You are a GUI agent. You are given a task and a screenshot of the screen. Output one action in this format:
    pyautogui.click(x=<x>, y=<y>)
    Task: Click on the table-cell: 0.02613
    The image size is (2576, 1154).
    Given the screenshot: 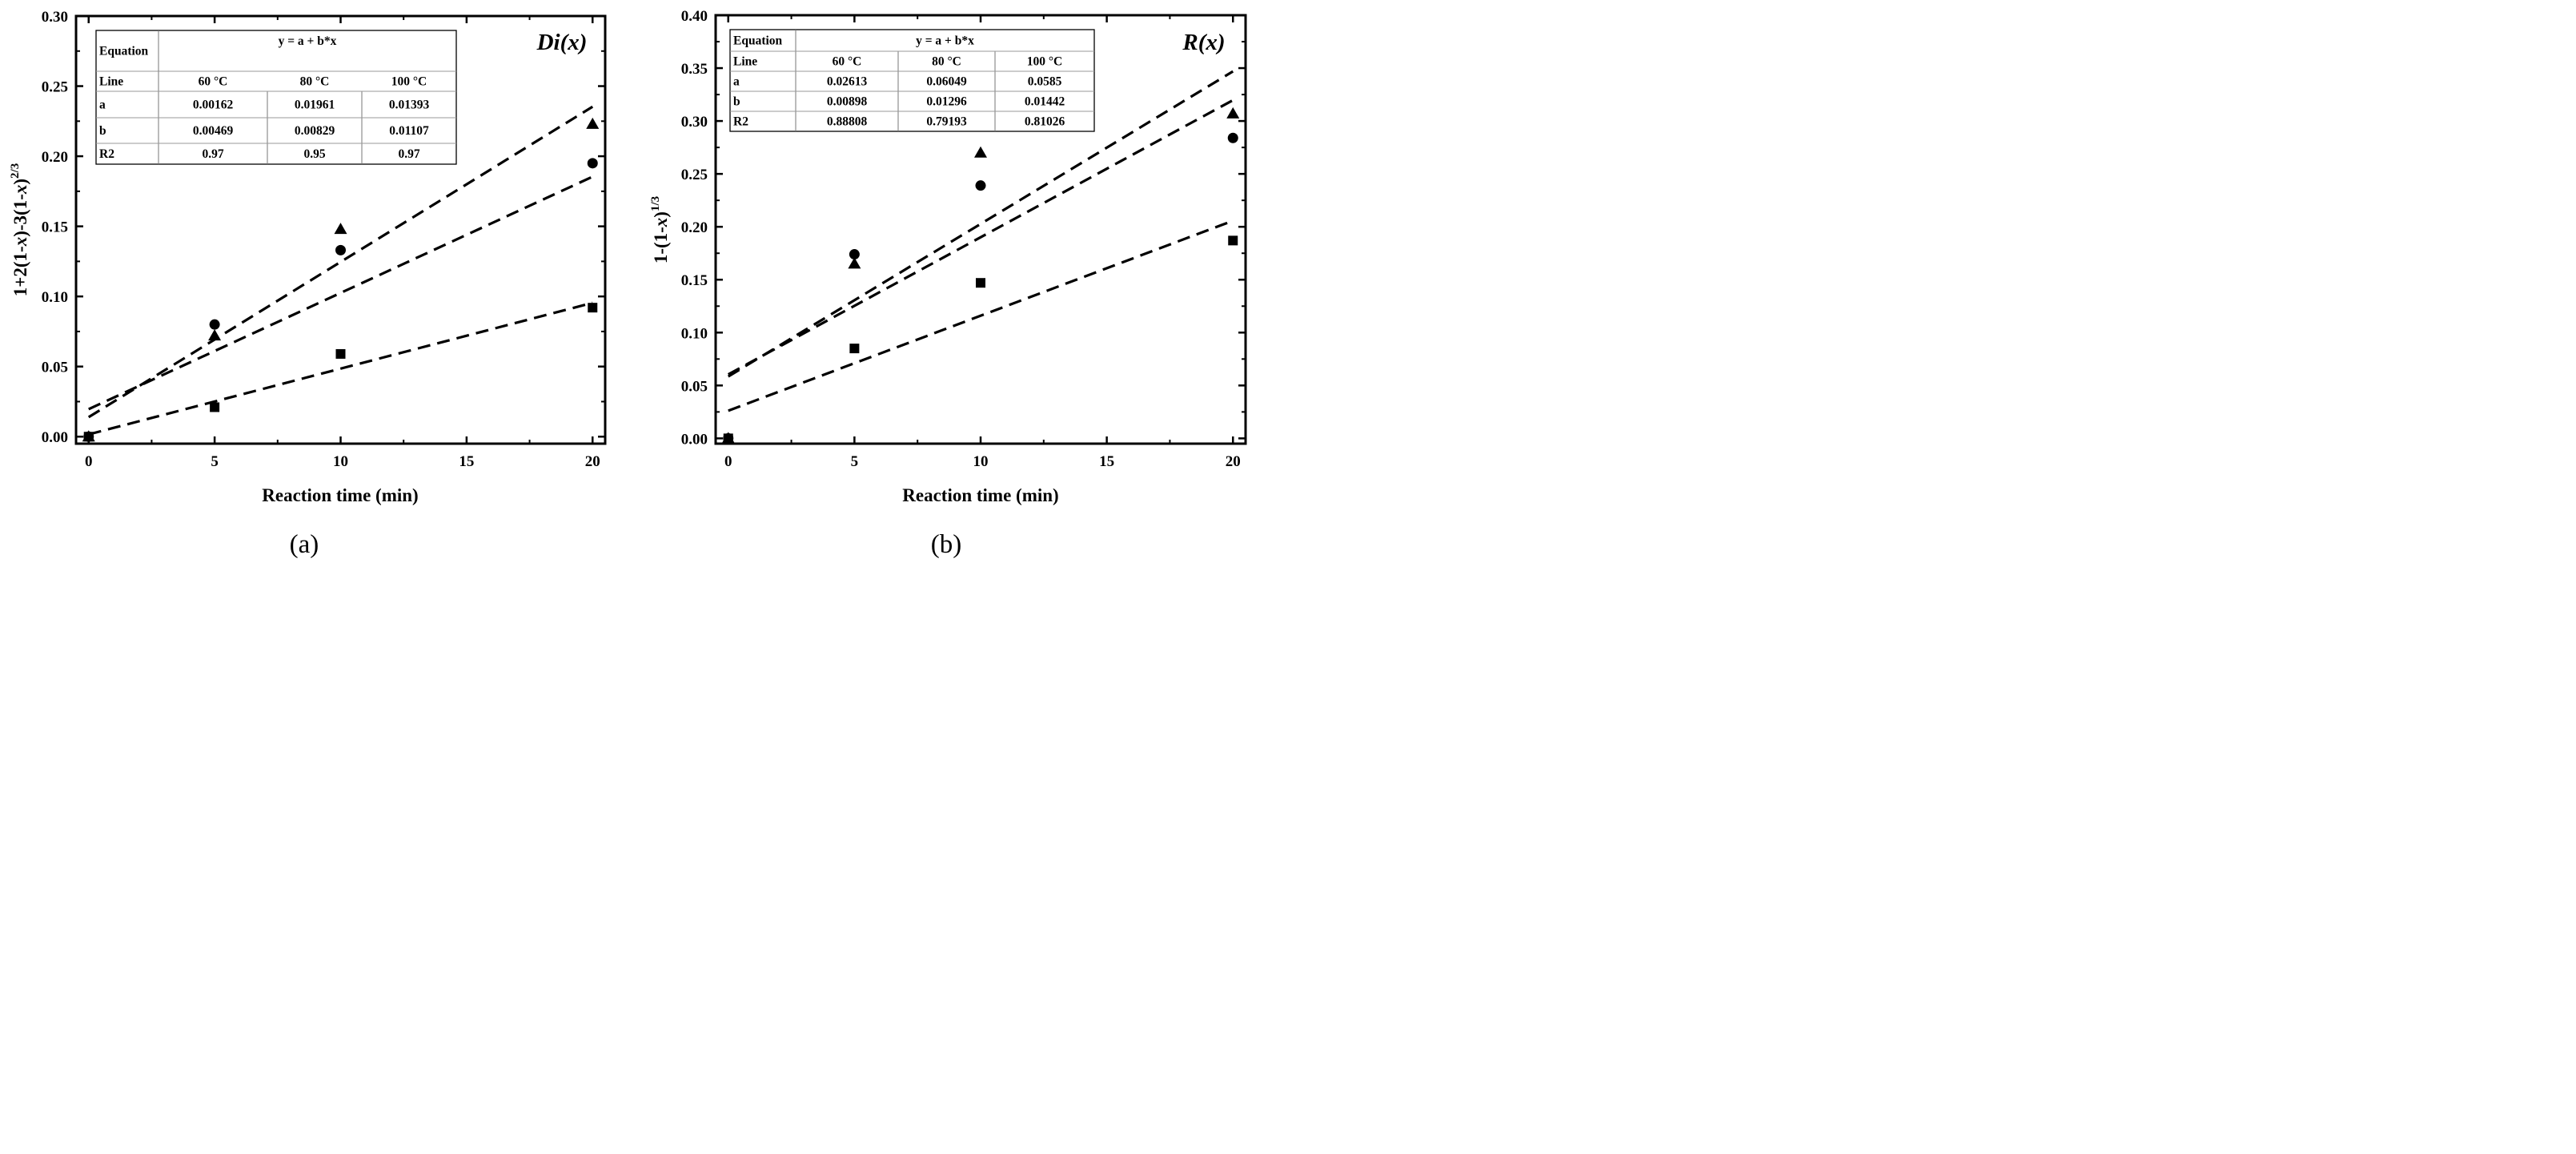 What is the action you would take?
    pyautogui.click(x=847, y=82)
    